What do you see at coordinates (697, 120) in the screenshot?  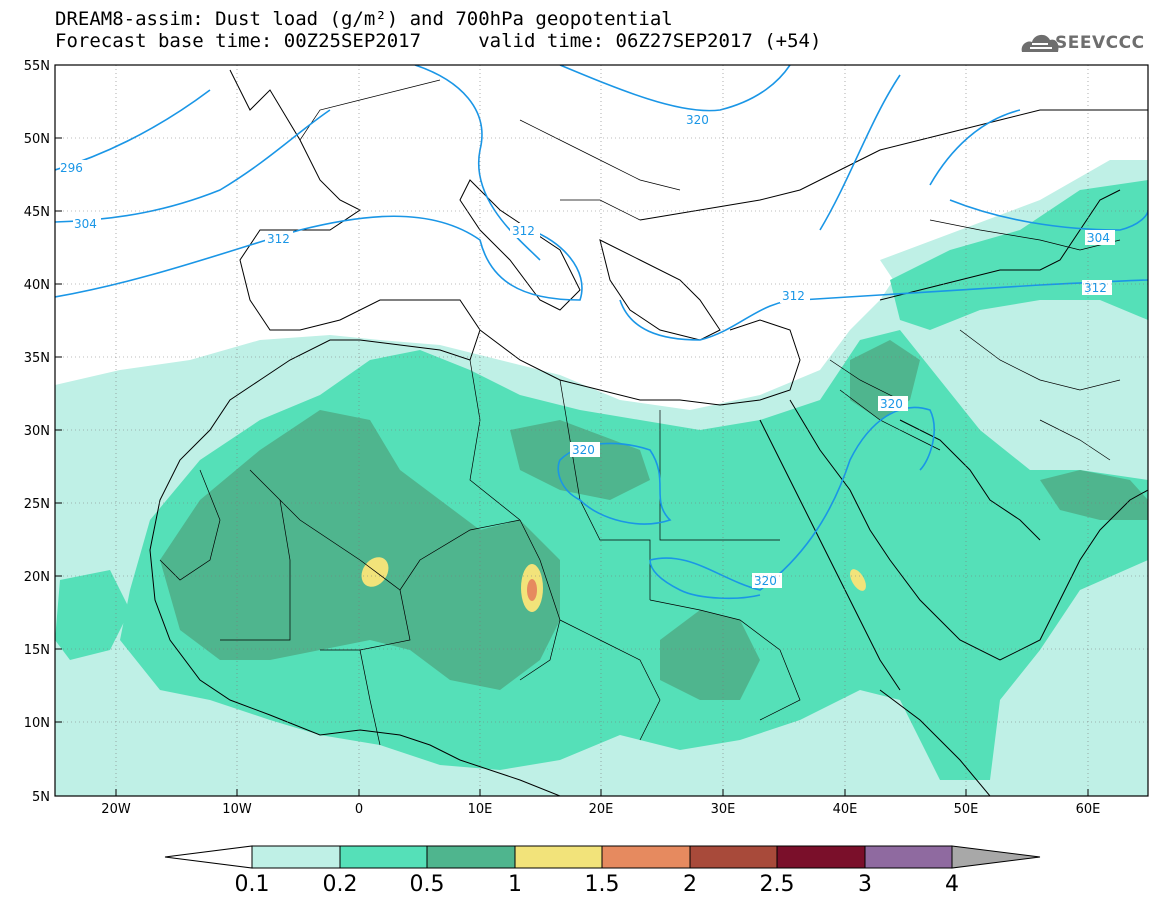 I see `contour-label-320-north: 320` at bounding box center [697, 120].